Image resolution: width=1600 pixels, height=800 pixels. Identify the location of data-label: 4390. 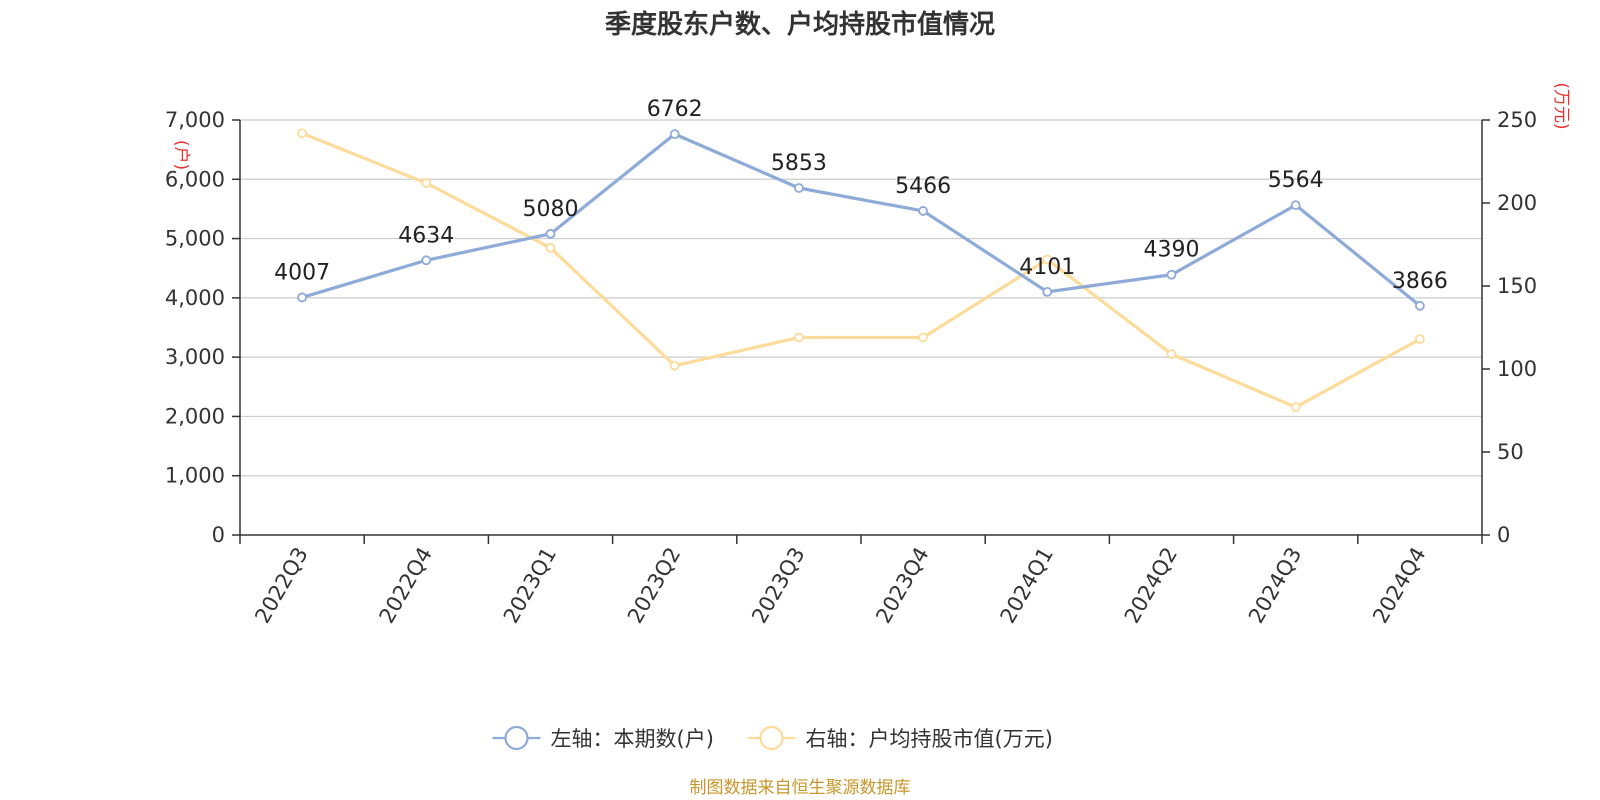
(1172, 250).